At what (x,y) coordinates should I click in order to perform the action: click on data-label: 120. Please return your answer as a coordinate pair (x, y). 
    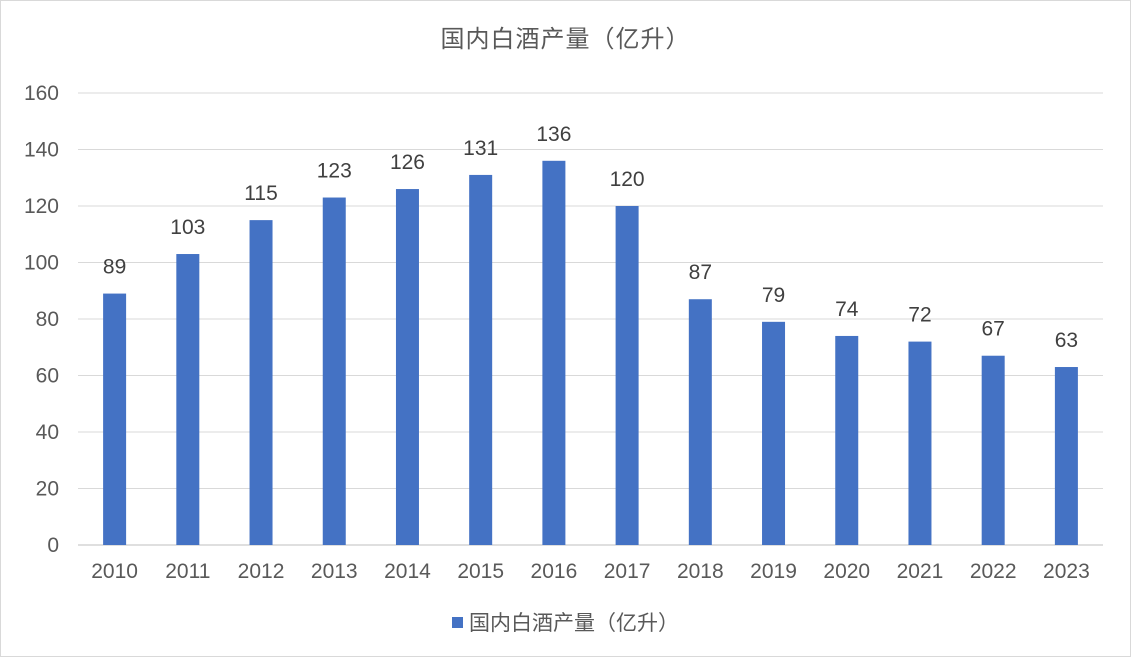
    Looking at the image, I should click on (627, 179).